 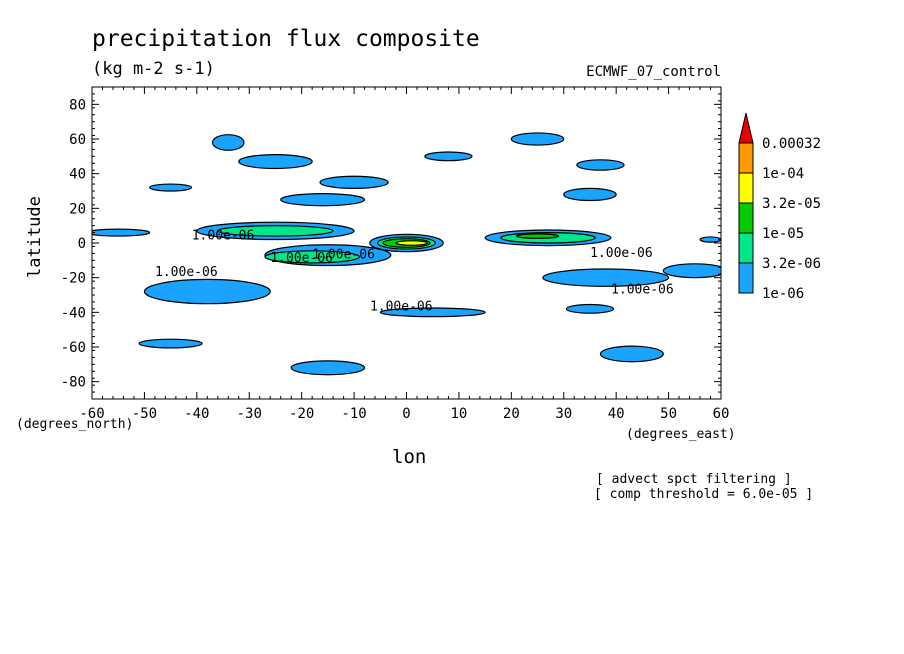 I want to click on x-tick-label: 30, so click(x=563, y=414).